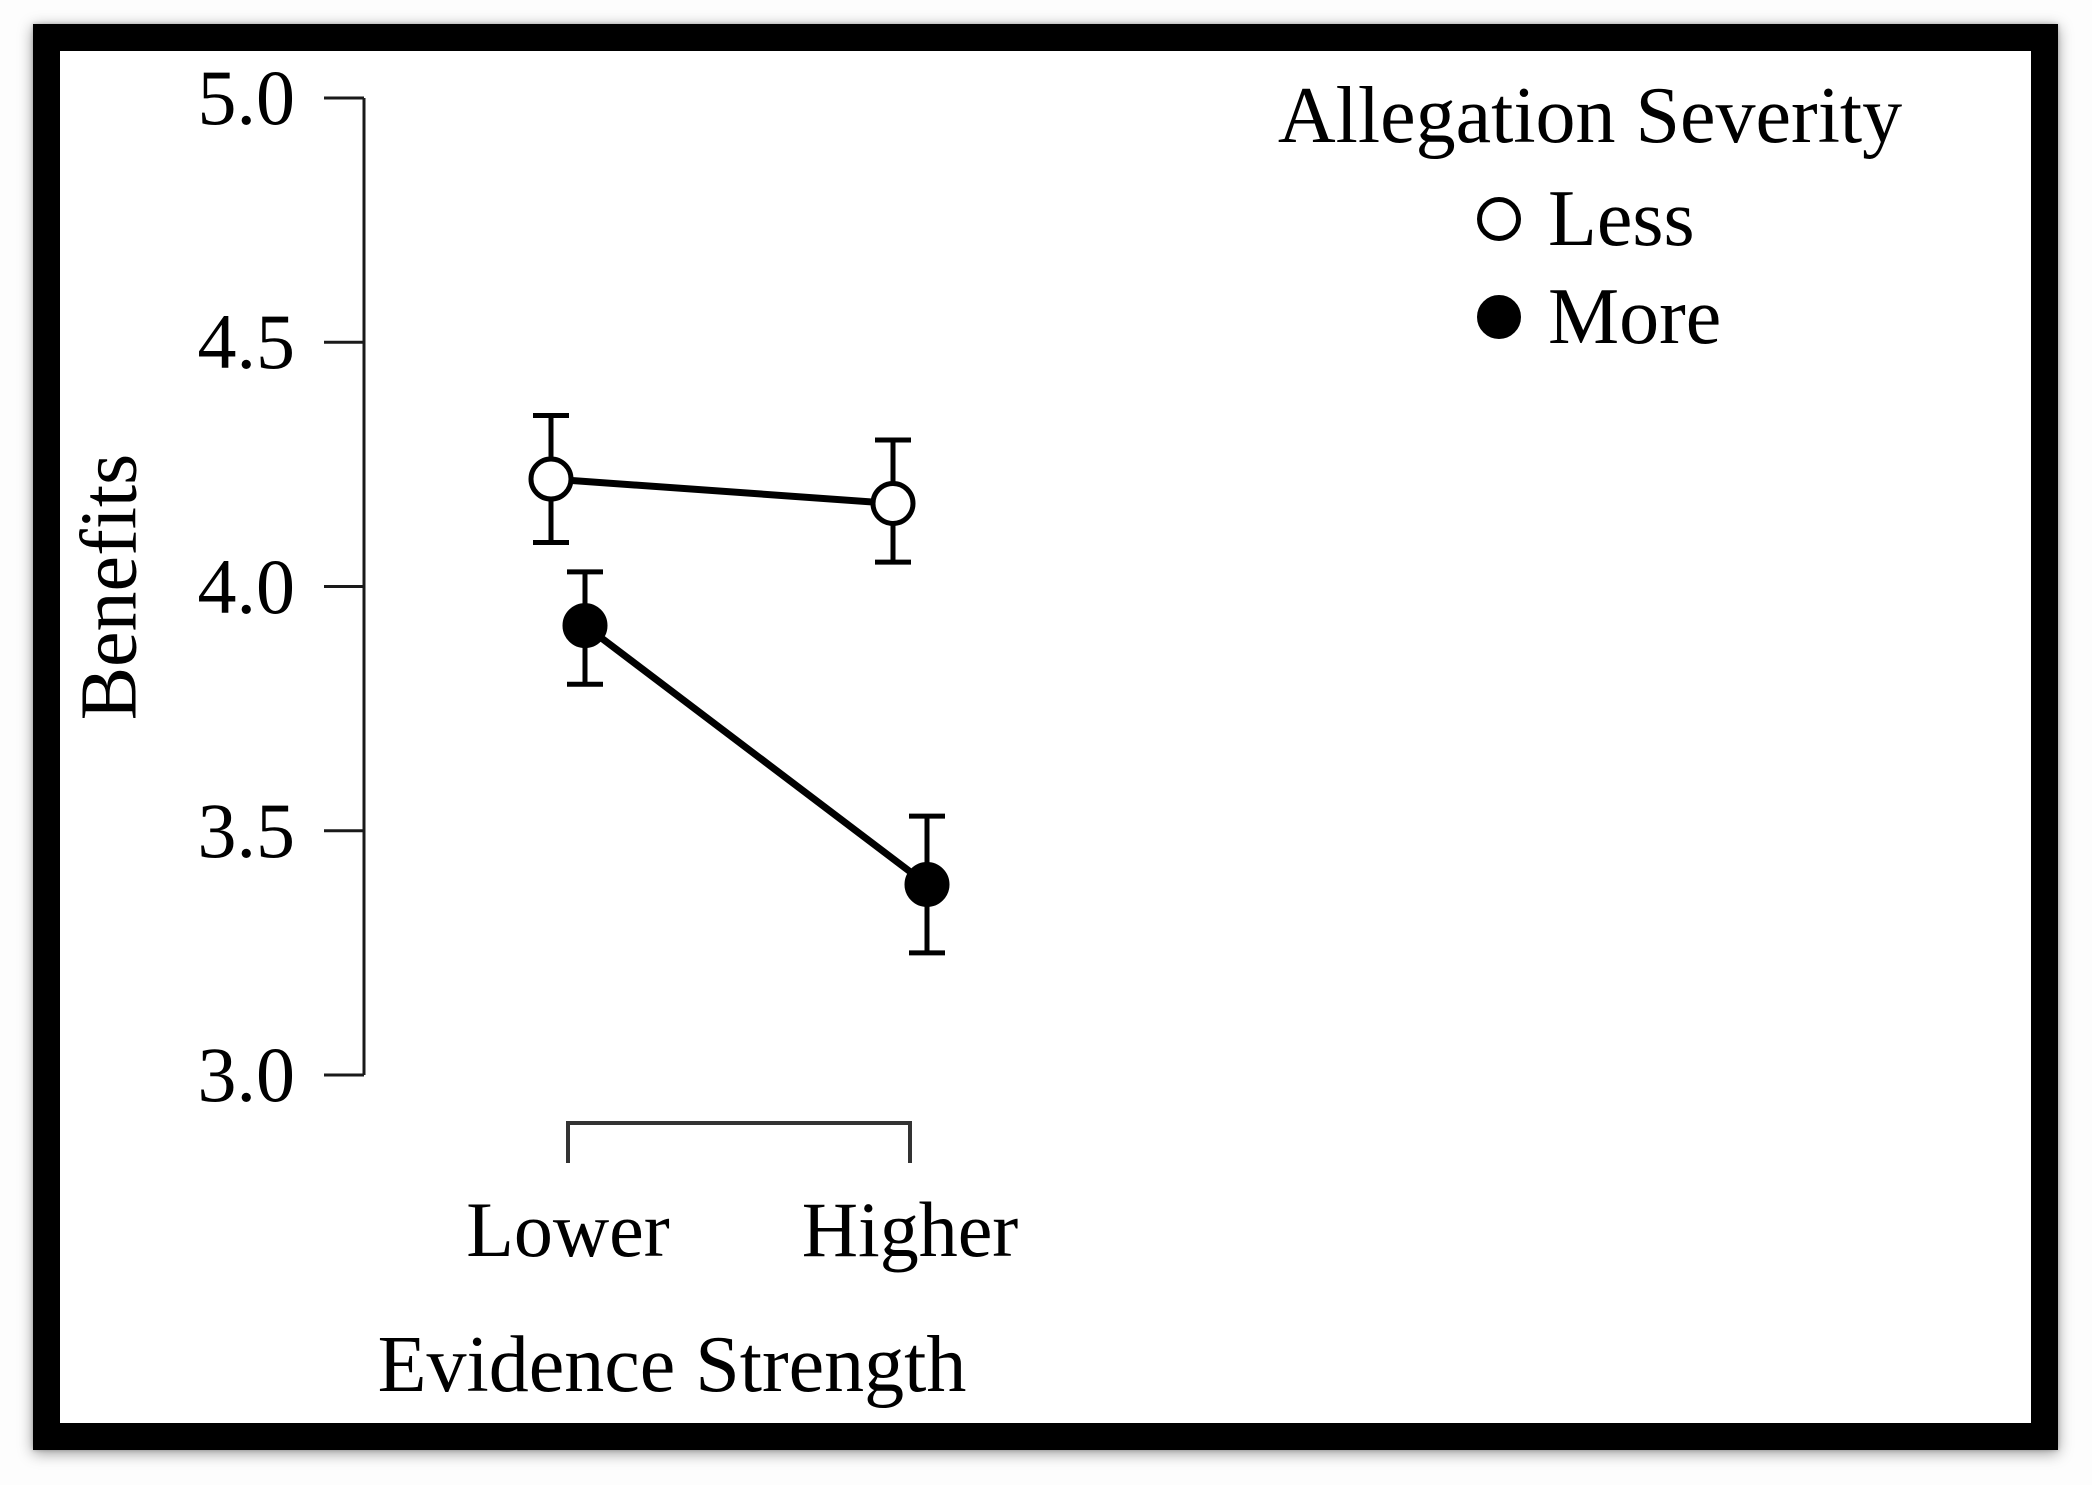 Image resolution: width=2092 pixels, height=1485 pixels. Describe the element at coordinates (568, 1229) in the screenshot. I see `x-category-label-lower: Lower` at that location.